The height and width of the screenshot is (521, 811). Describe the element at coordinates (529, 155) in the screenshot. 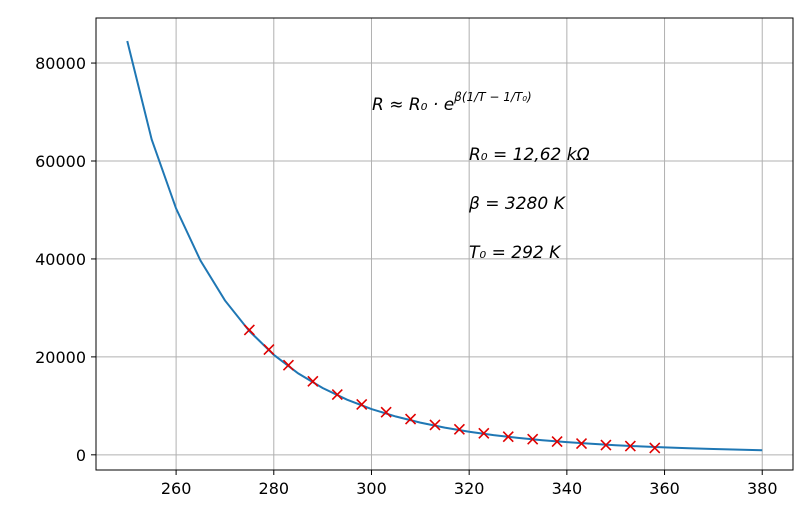

I see `annotation: R₀ = 12,62 kΩ` at that location.